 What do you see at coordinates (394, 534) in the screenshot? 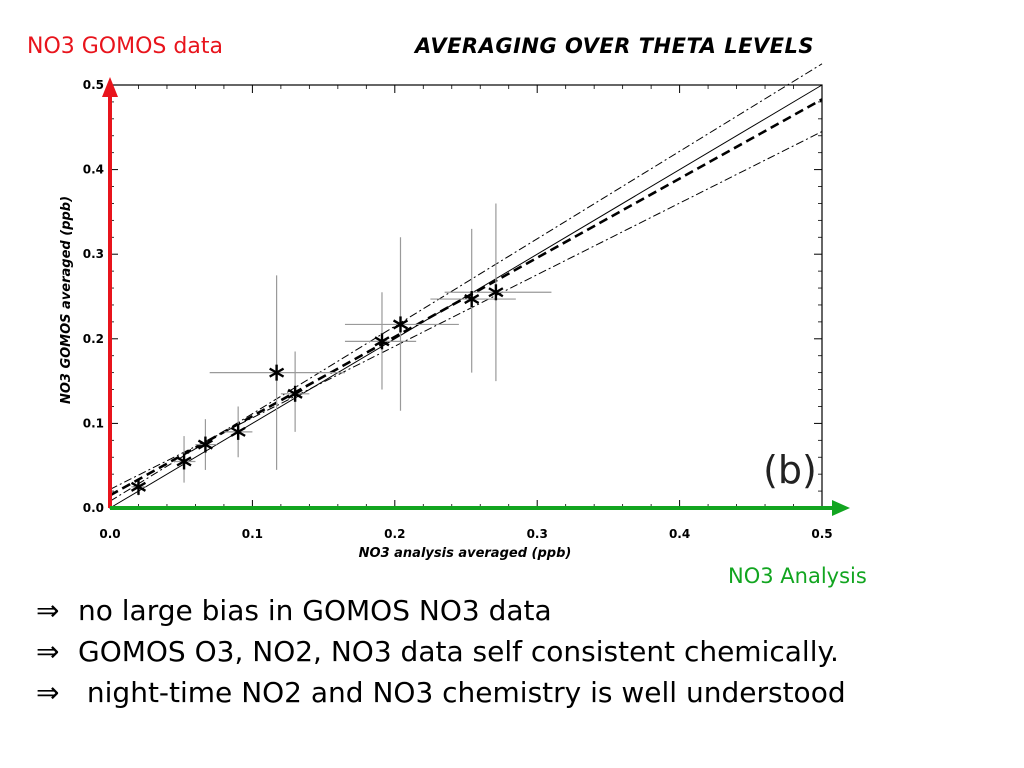
I see `x-tick-label: 0.2` at bounding box center [394, 534].